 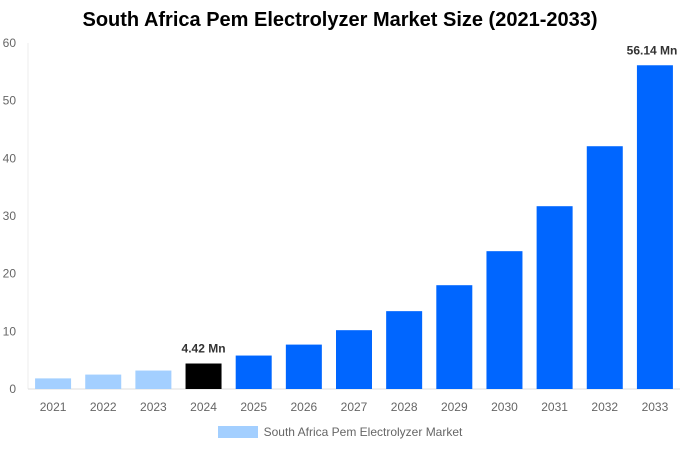 I want to click on x-tick-label: 2026, so click(x=303, y=407).